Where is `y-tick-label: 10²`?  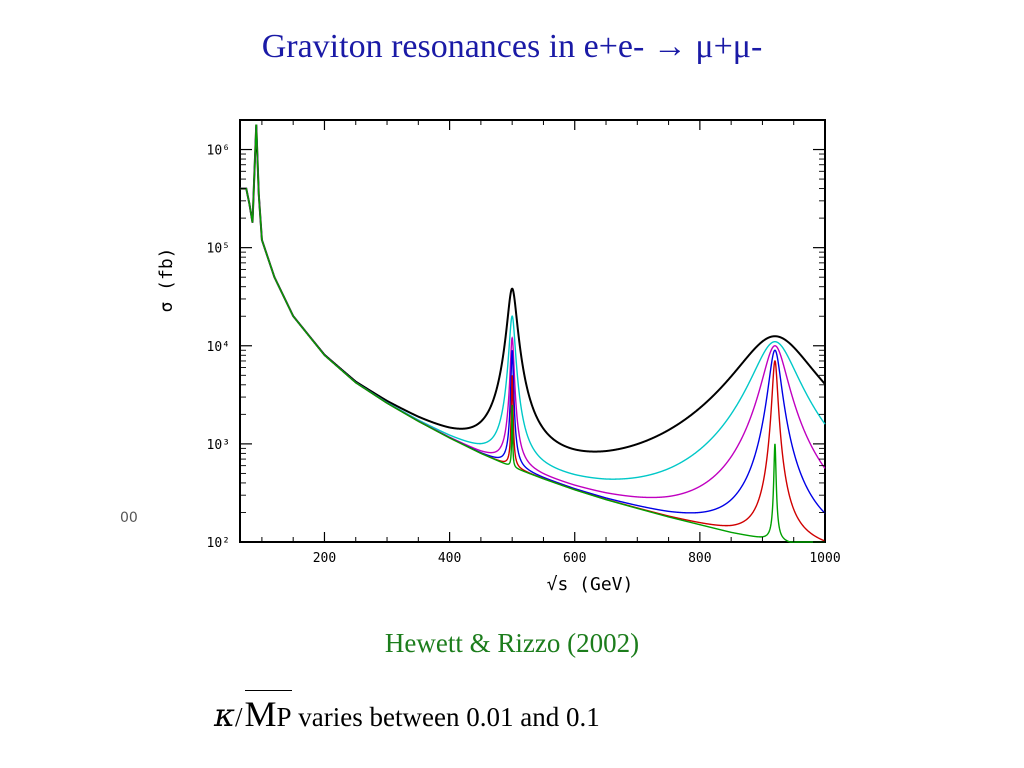 y-tick-label: 10² is located at coordinates (218, 543).